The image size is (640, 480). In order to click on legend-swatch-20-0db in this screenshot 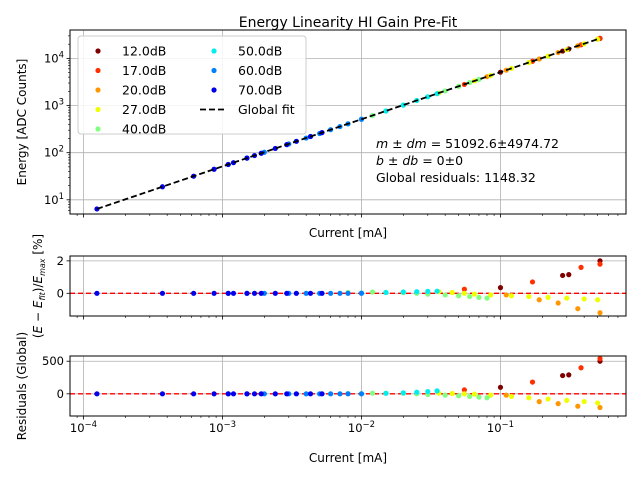, I will do `click(98, 90)`.